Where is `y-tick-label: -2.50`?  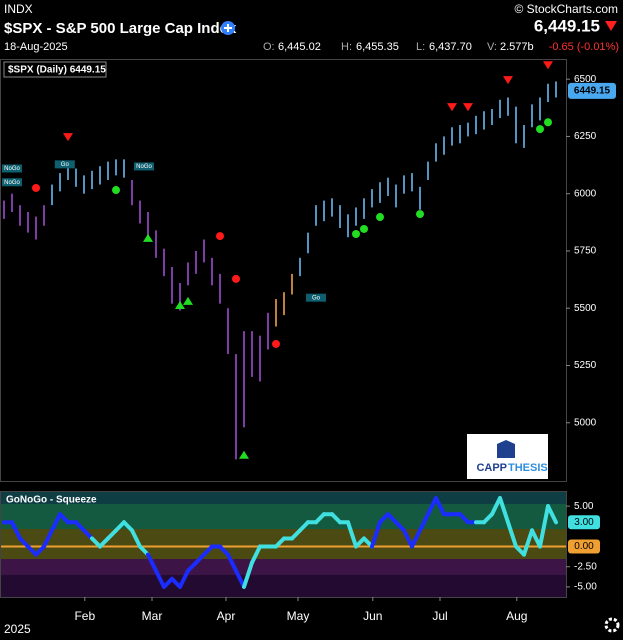
y-tick-label: -2.50 is located at coordinates (585, 566).